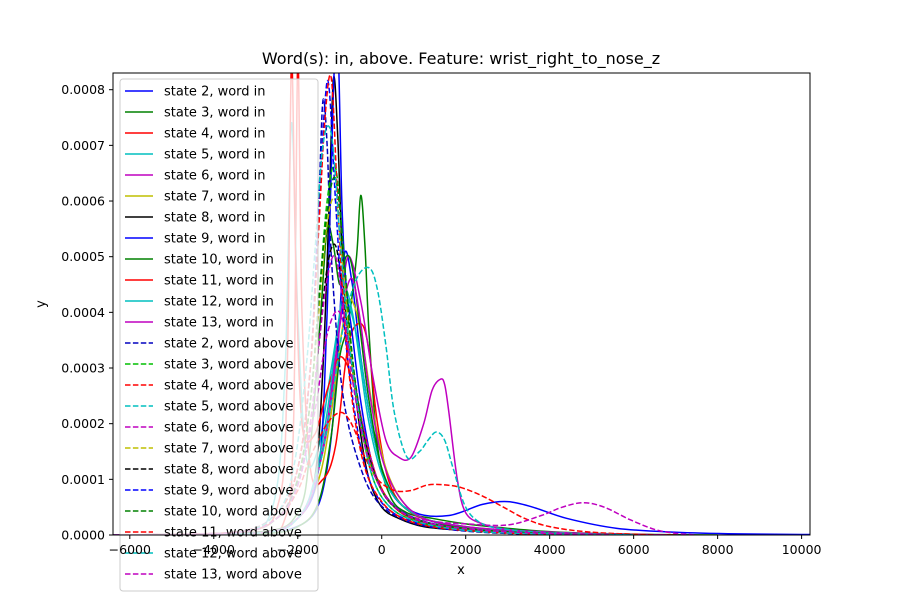 The height and width of the screenshot is (600, 900). What do you see at coordinates (229, 365) in the screenshot?
I see `legend-label: state 3, word above` at bounding box center [229, 365].